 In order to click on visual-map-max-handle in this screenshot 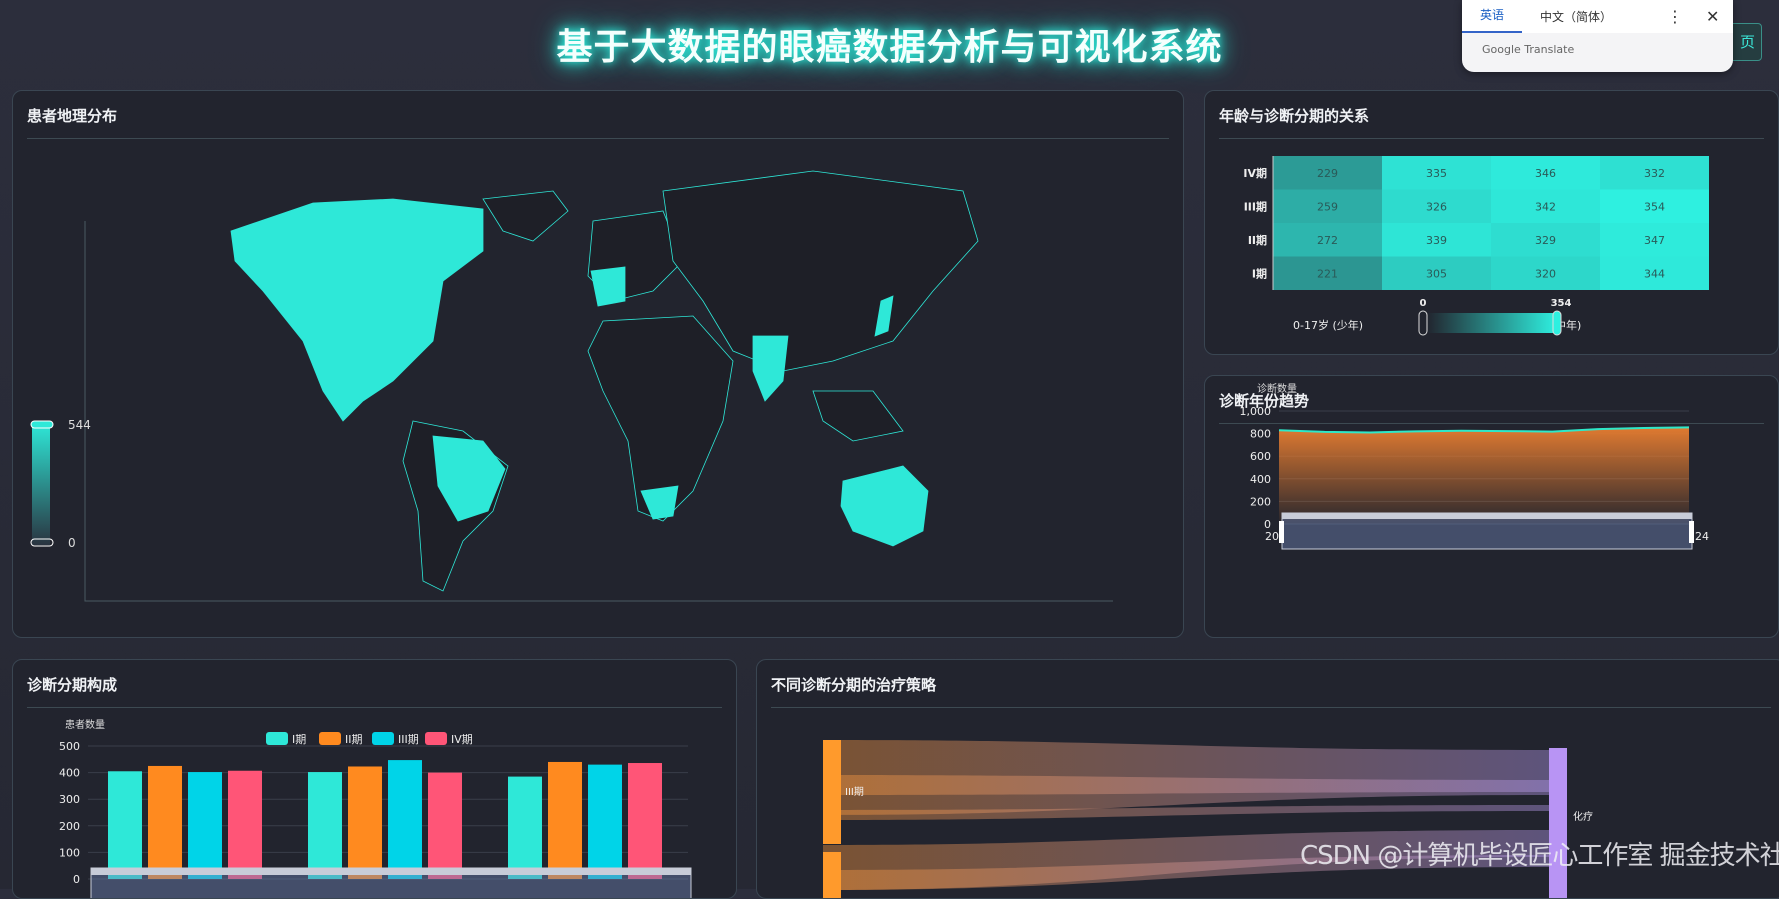, I will do `click(42, 424)`.